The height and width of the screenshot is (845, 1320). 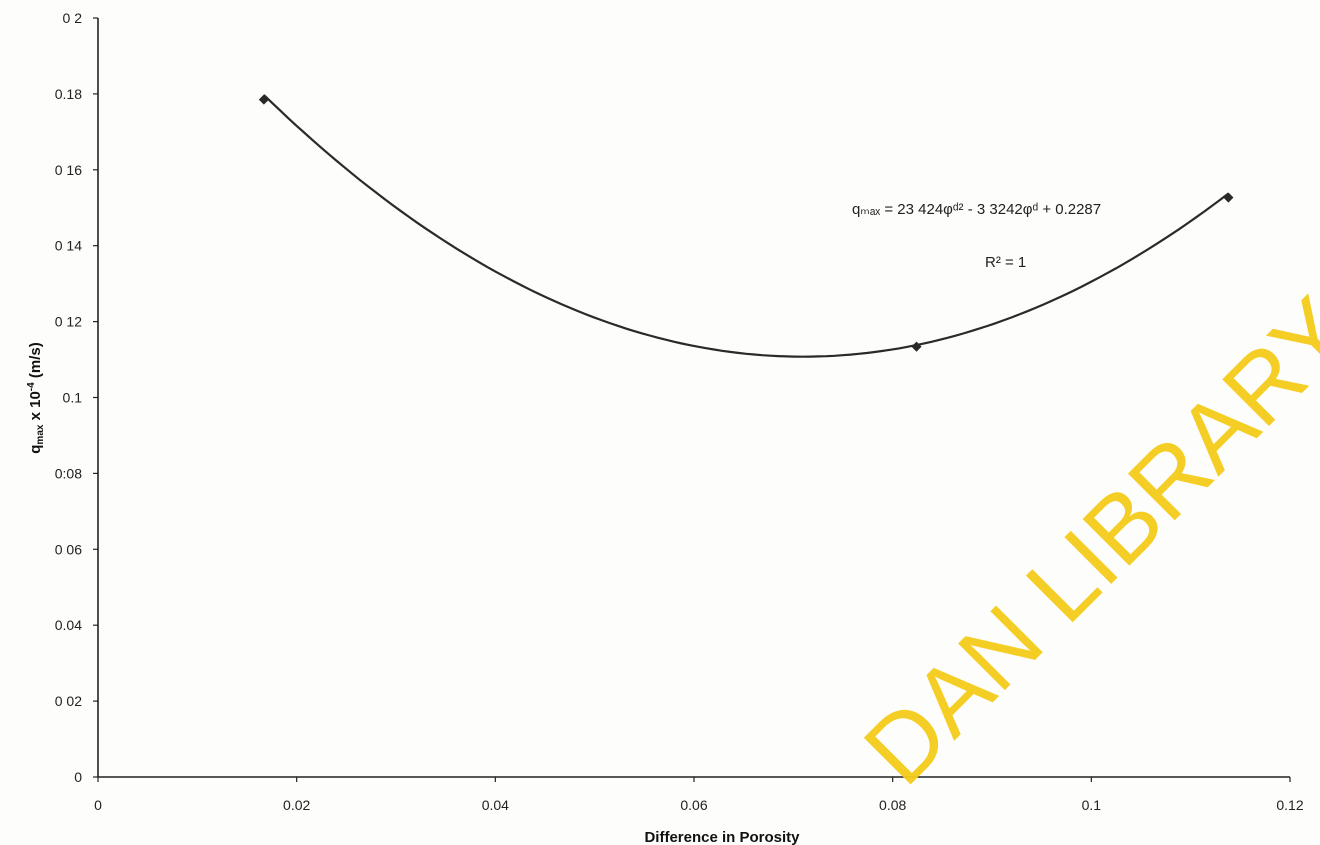 I want to click on x-tick-label: 0.1, so click(x=1092, y=805).